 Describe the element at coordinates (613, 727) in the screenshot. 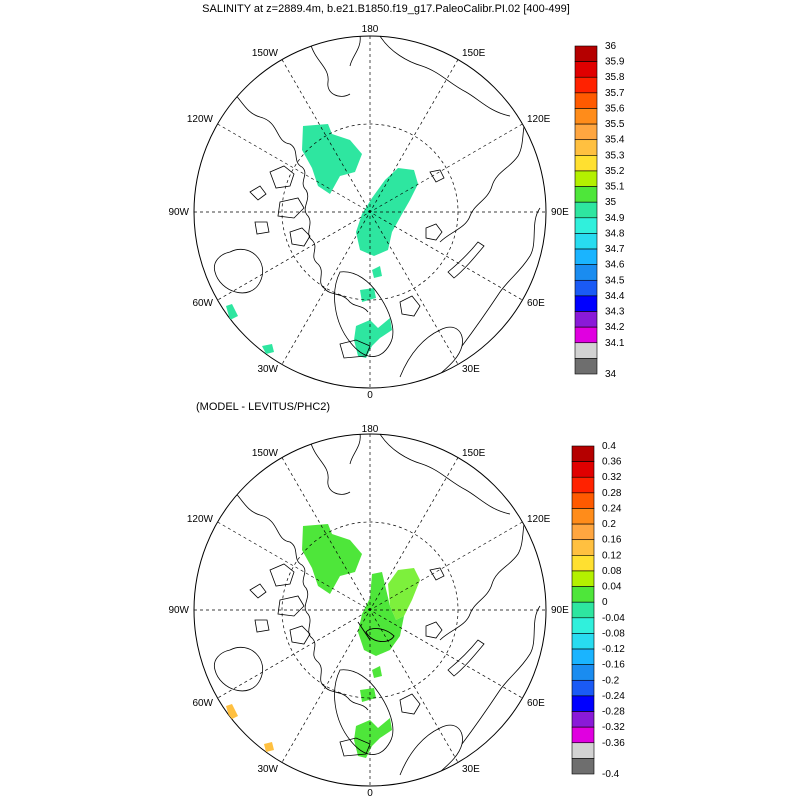

I see `panel2-colorbar-label: -0.32` at that location.